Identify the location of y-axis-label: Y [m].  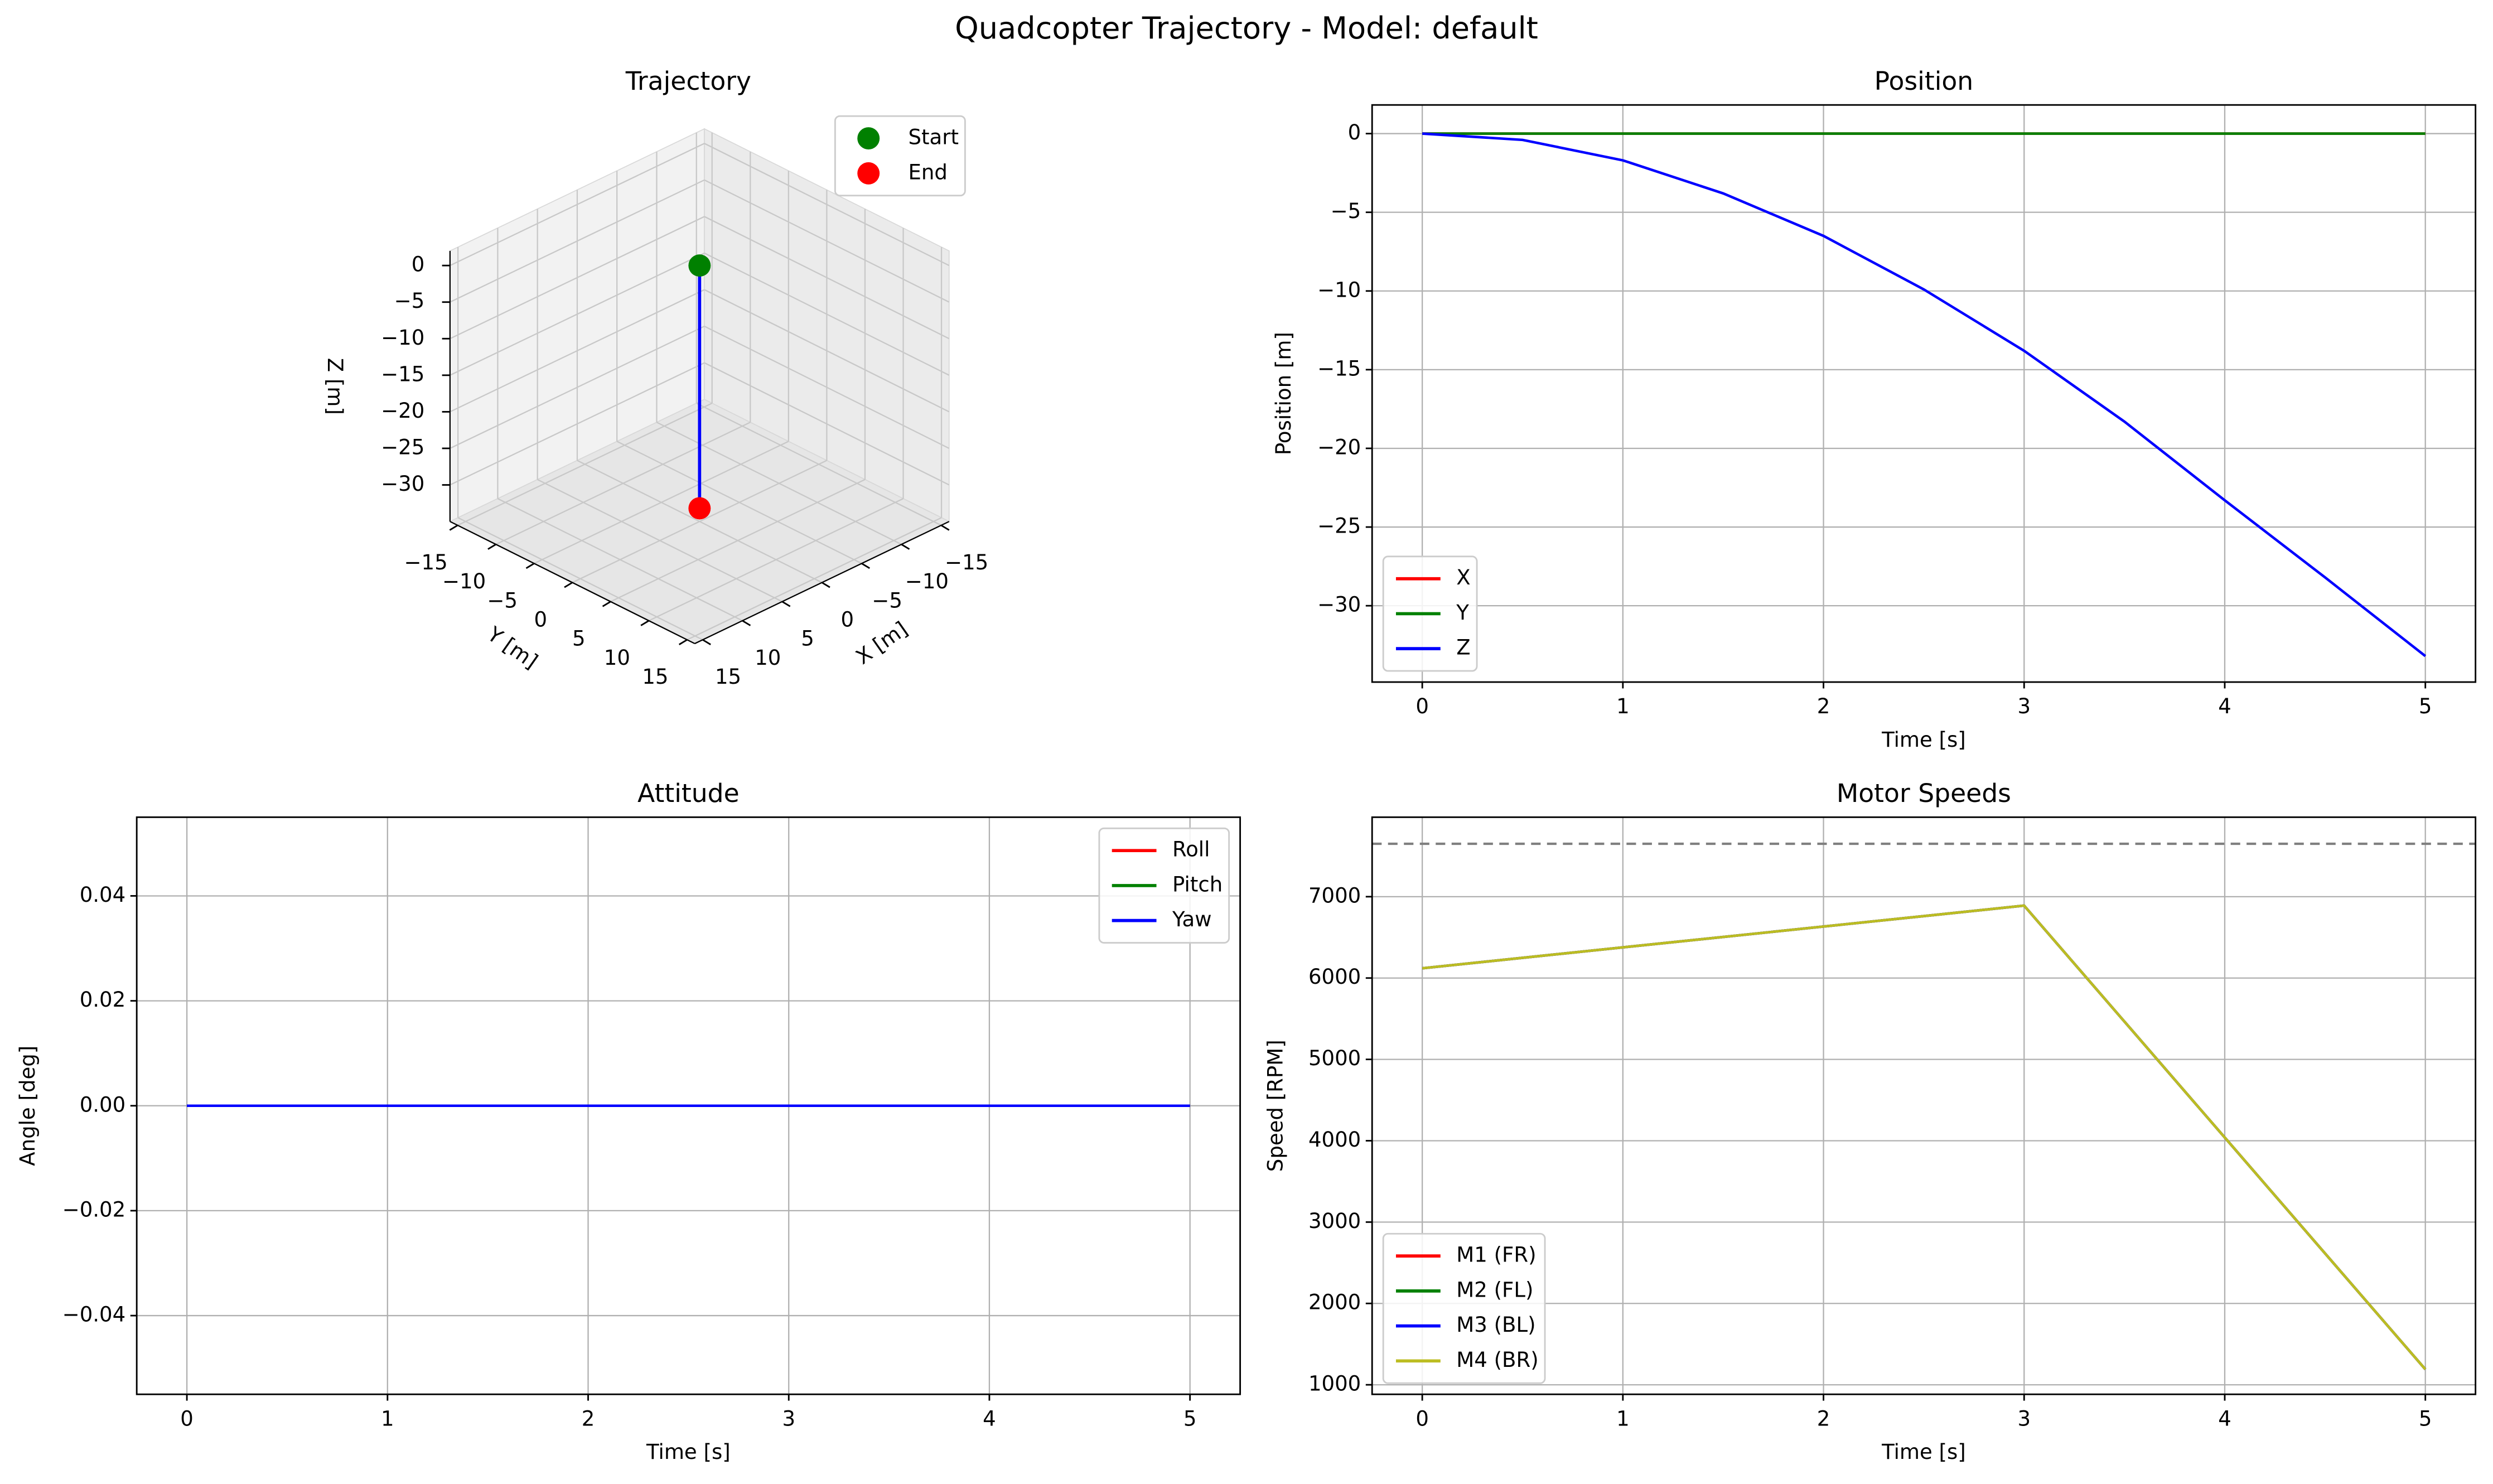
(512, 648).